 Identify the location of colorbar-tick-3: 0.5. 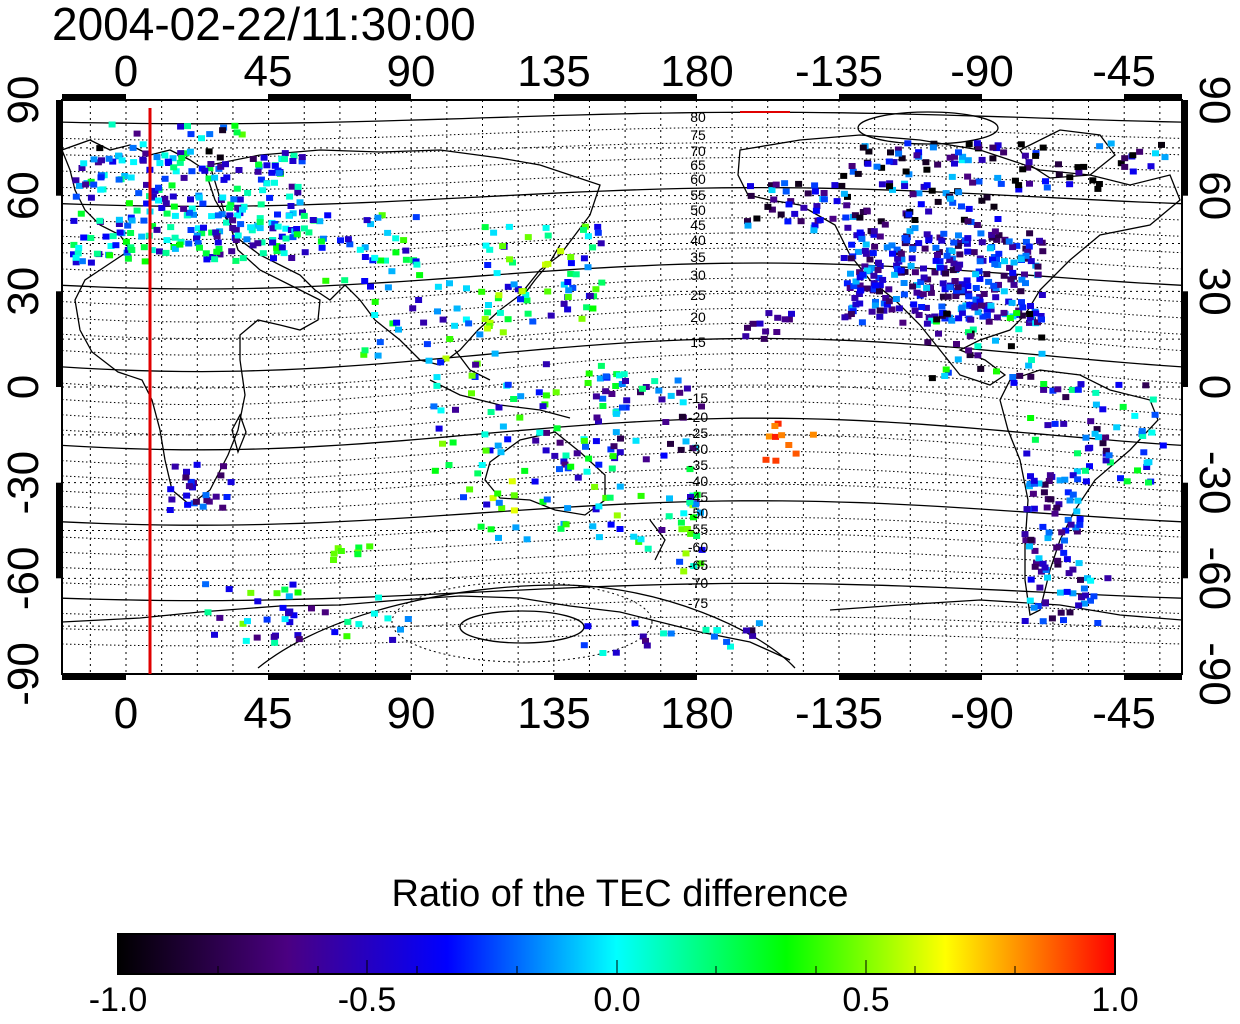
(866, 1000).